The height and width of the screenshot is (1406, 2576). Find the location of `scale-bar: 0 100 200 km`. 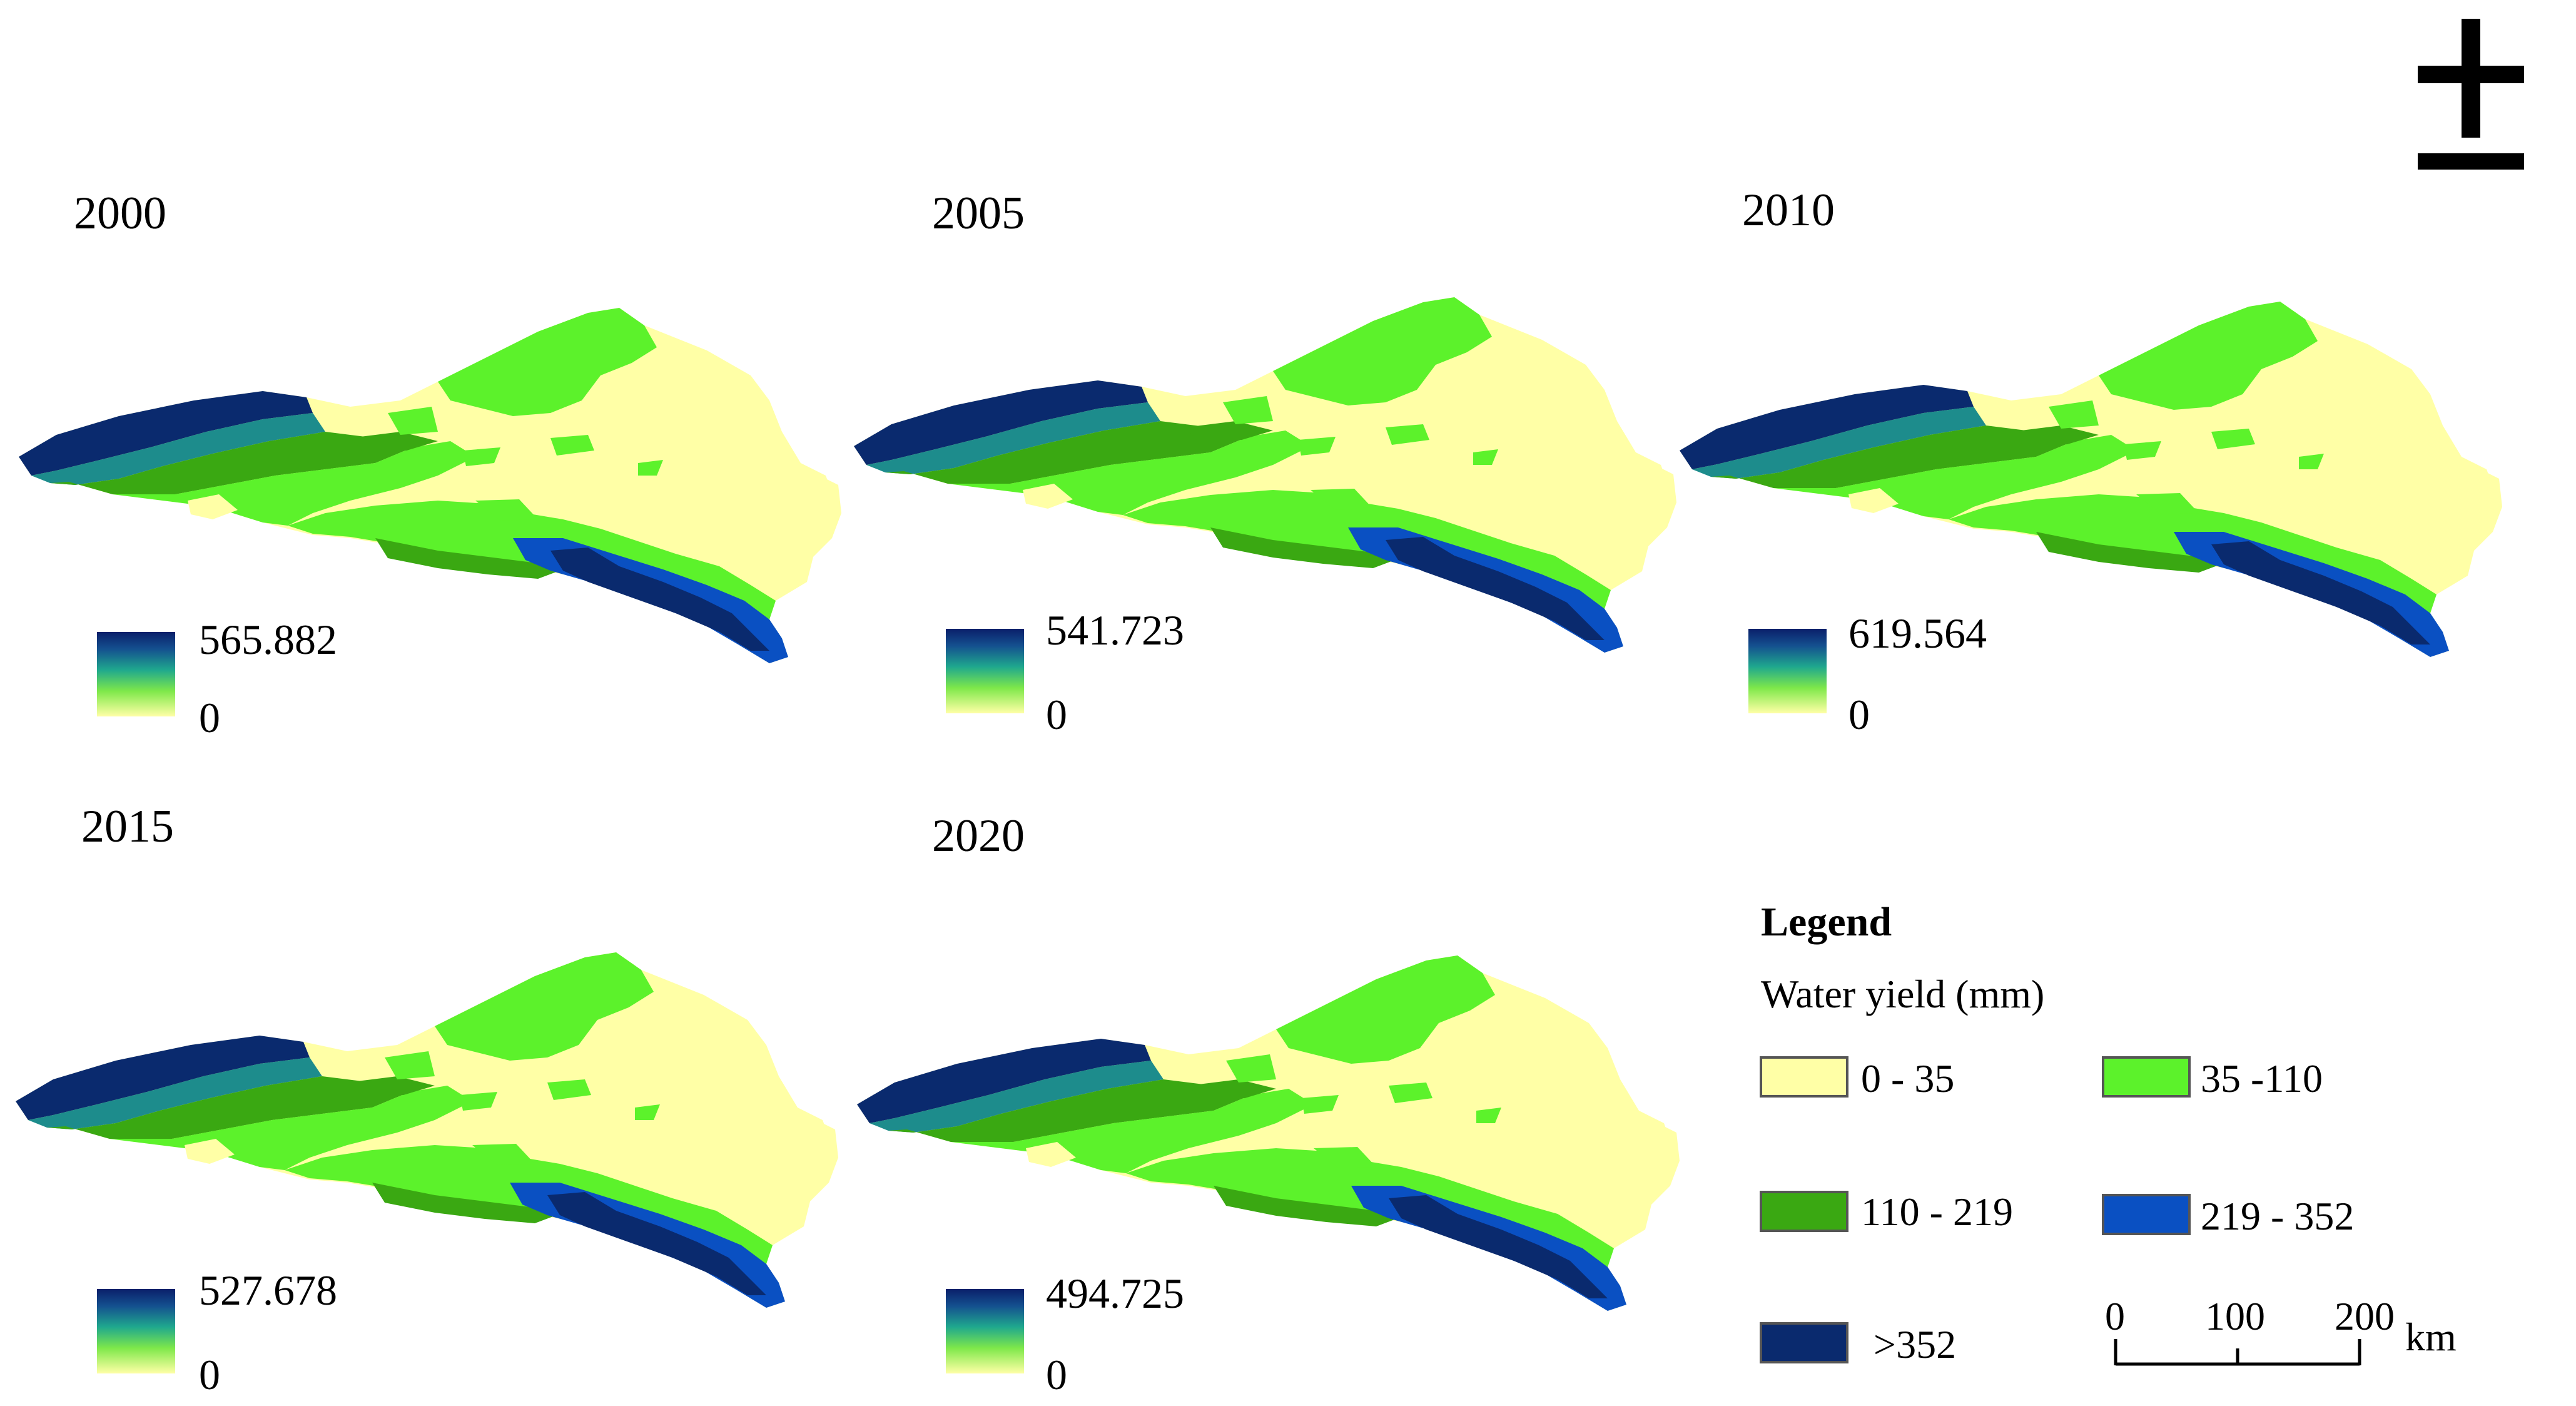

scale-bar: 0 100 200 km is located at coordinates (2281, 1330).